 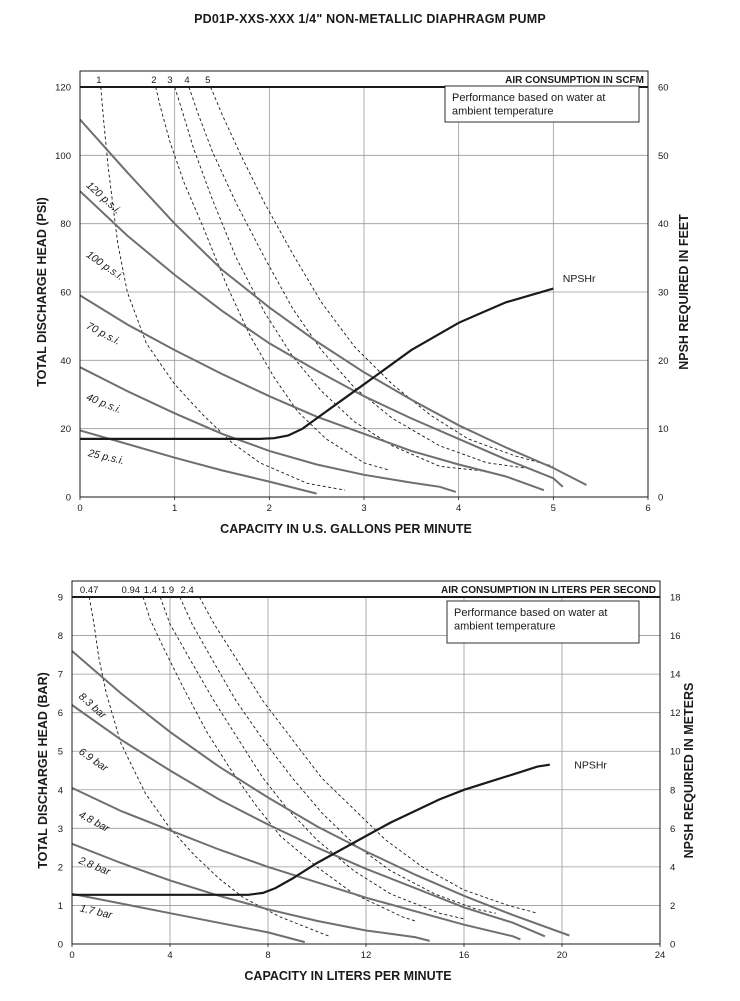 I want to click on top-y2-tick-label: 0, so click(x=660, y=498).